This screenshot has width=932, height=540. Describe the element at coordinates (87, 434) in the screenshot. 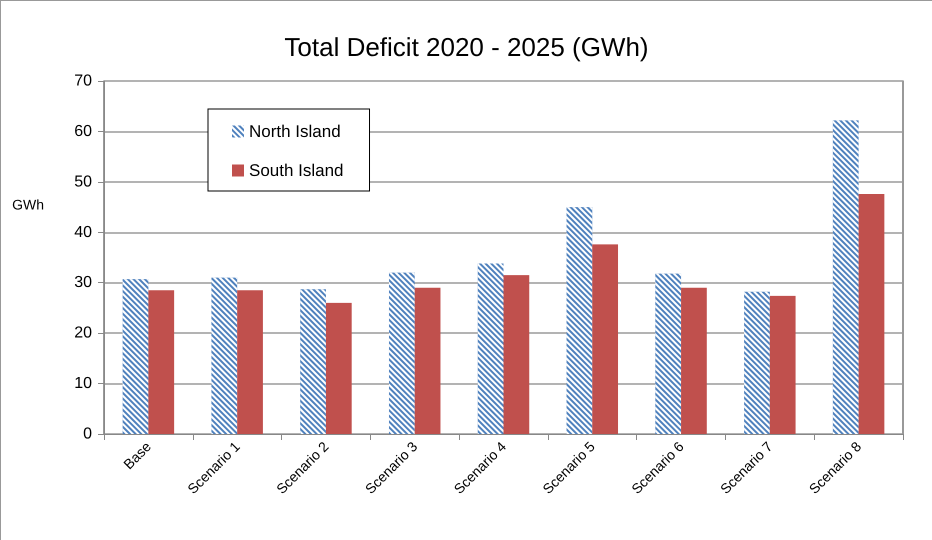

I see `y-tick-label: 0` at that location.